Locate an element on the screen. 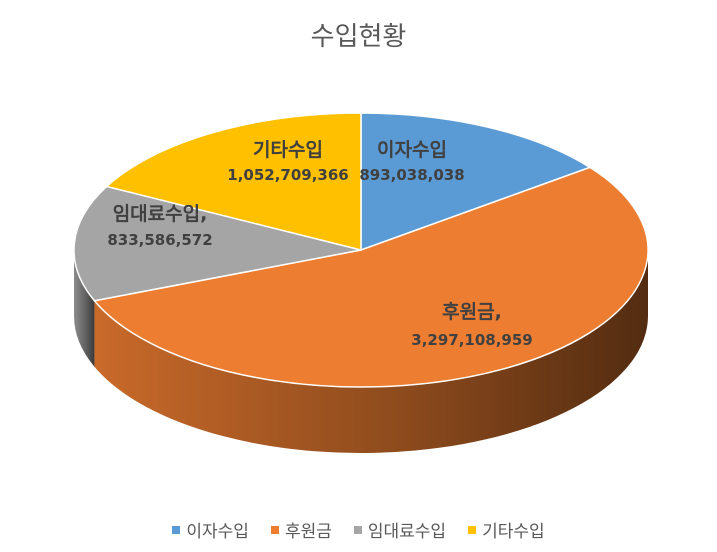 Image resolution: width=717 pixels, height=552 pixels. data-label-value-이자수입: 893,038,038 is located at coordinates (411, 175).